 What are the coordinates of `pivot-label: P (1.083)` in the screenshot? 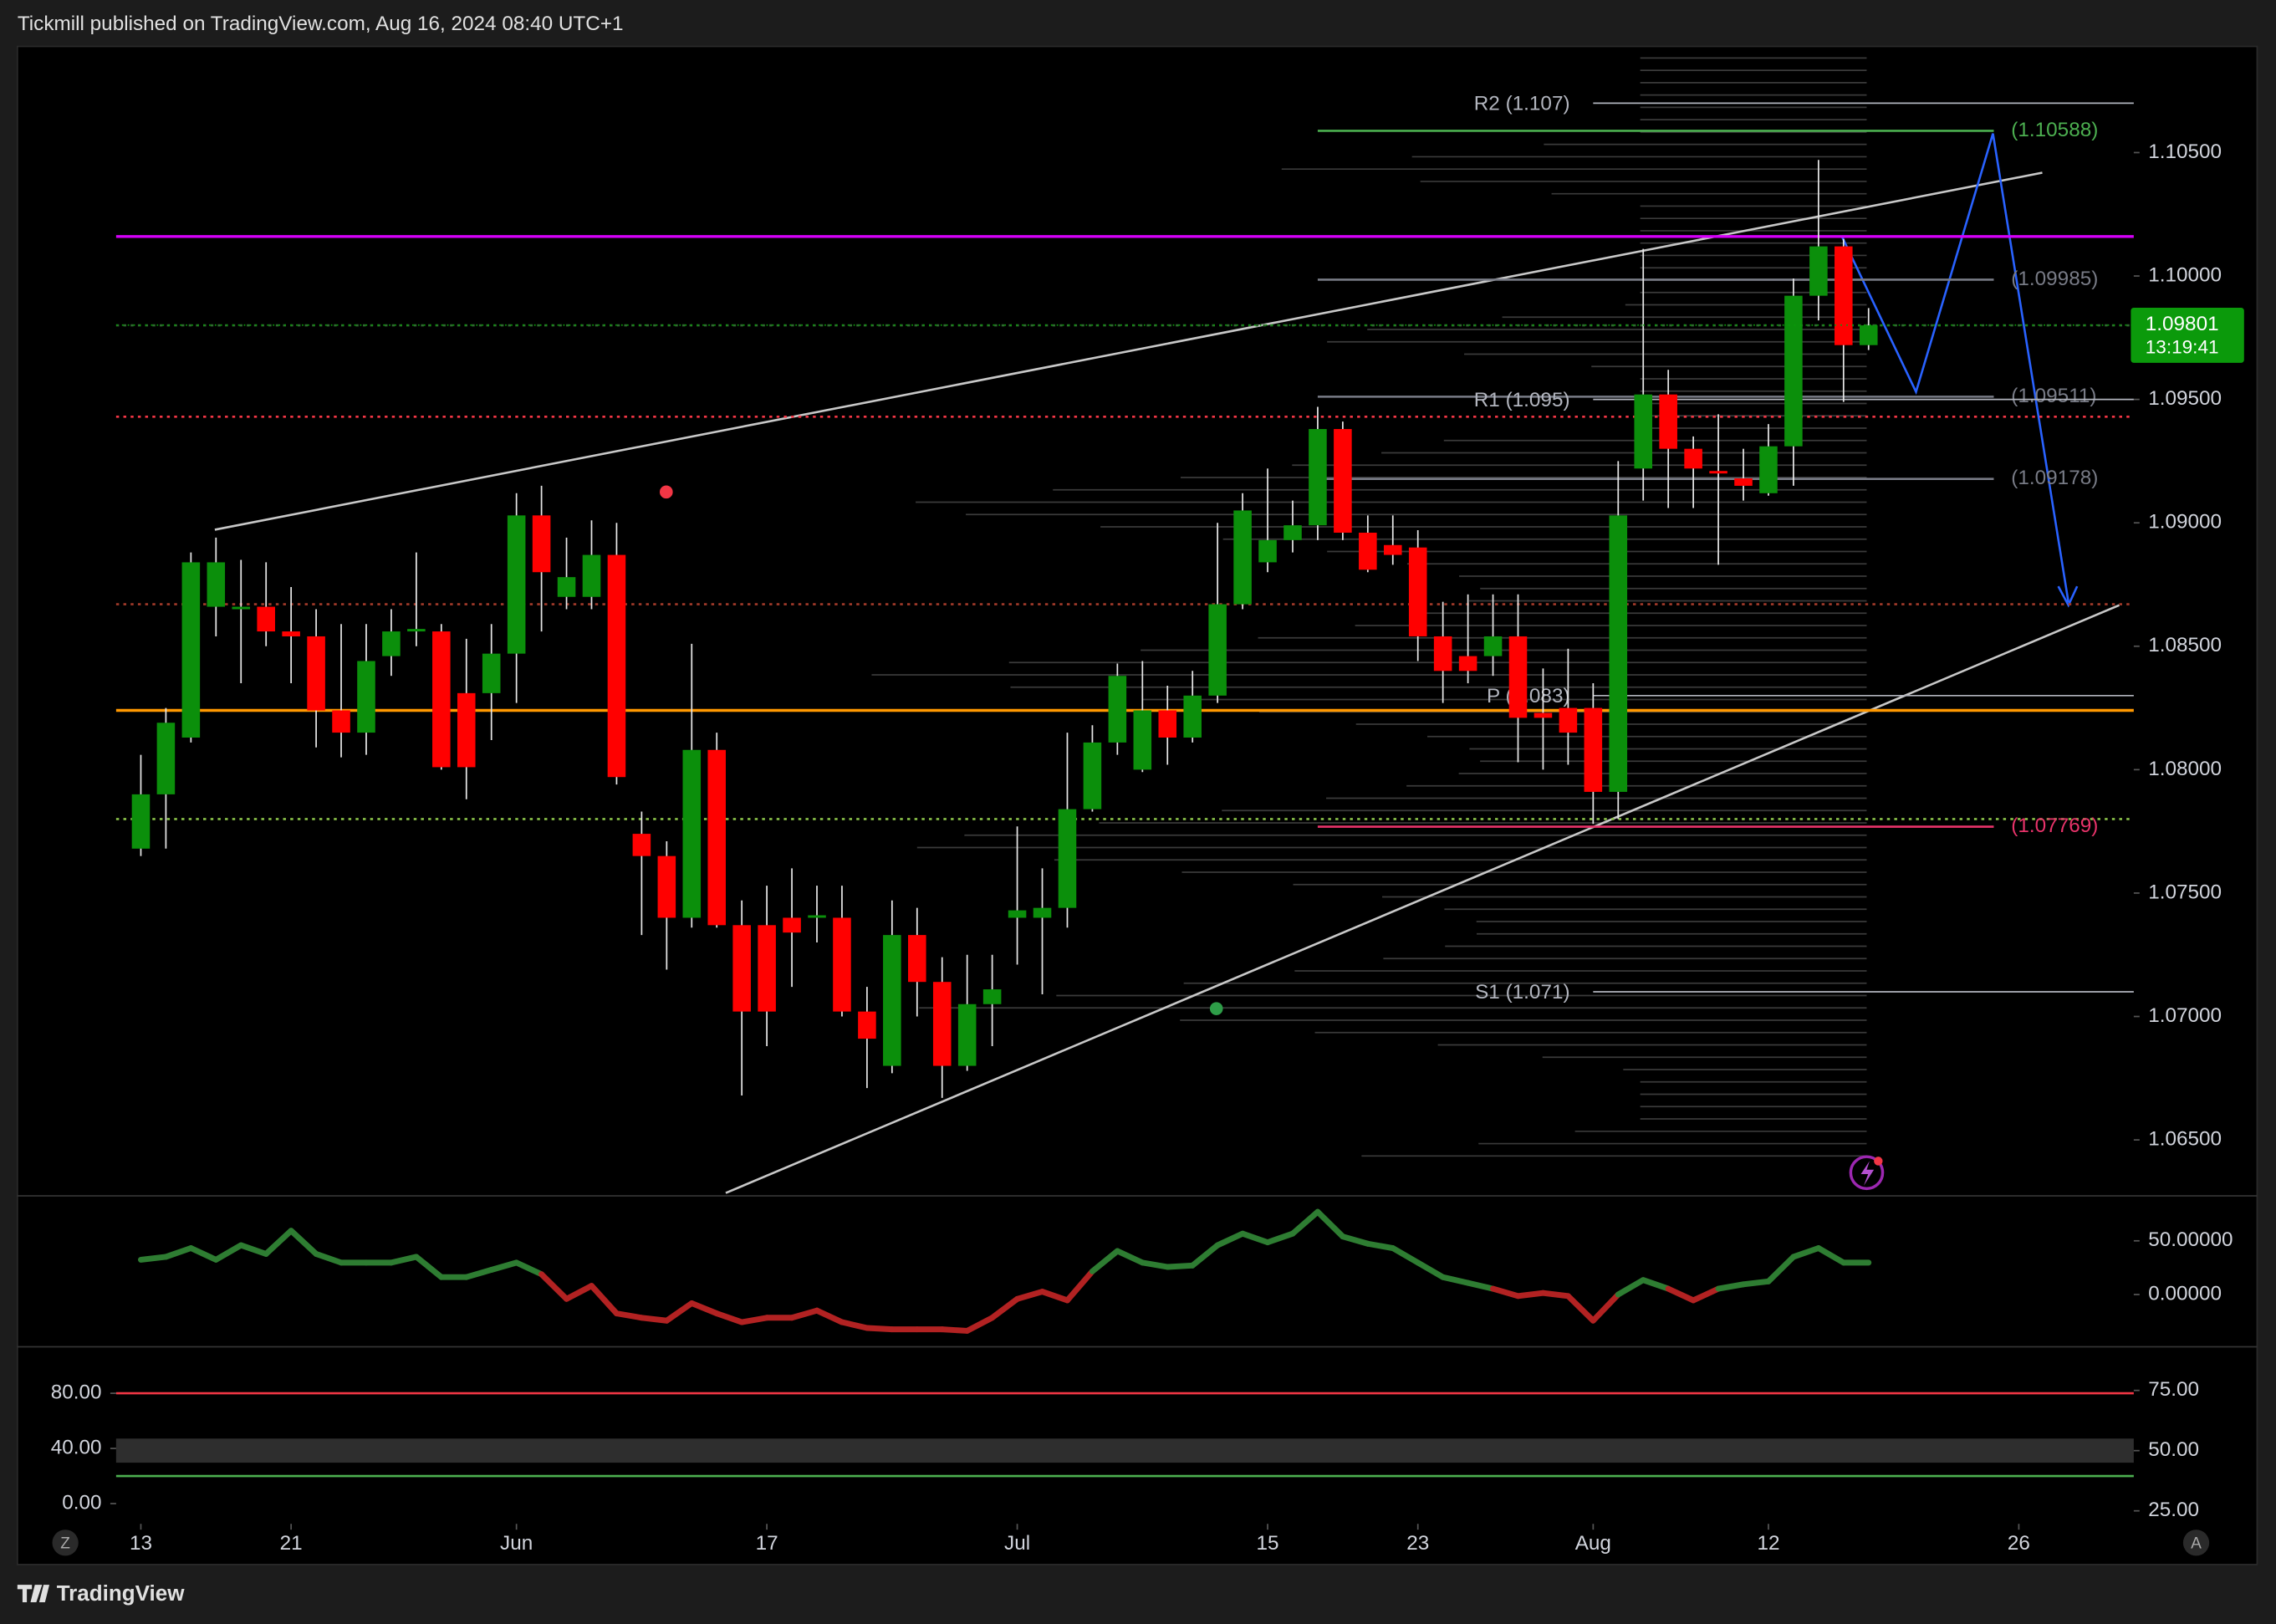 It's located at (1529, 696).